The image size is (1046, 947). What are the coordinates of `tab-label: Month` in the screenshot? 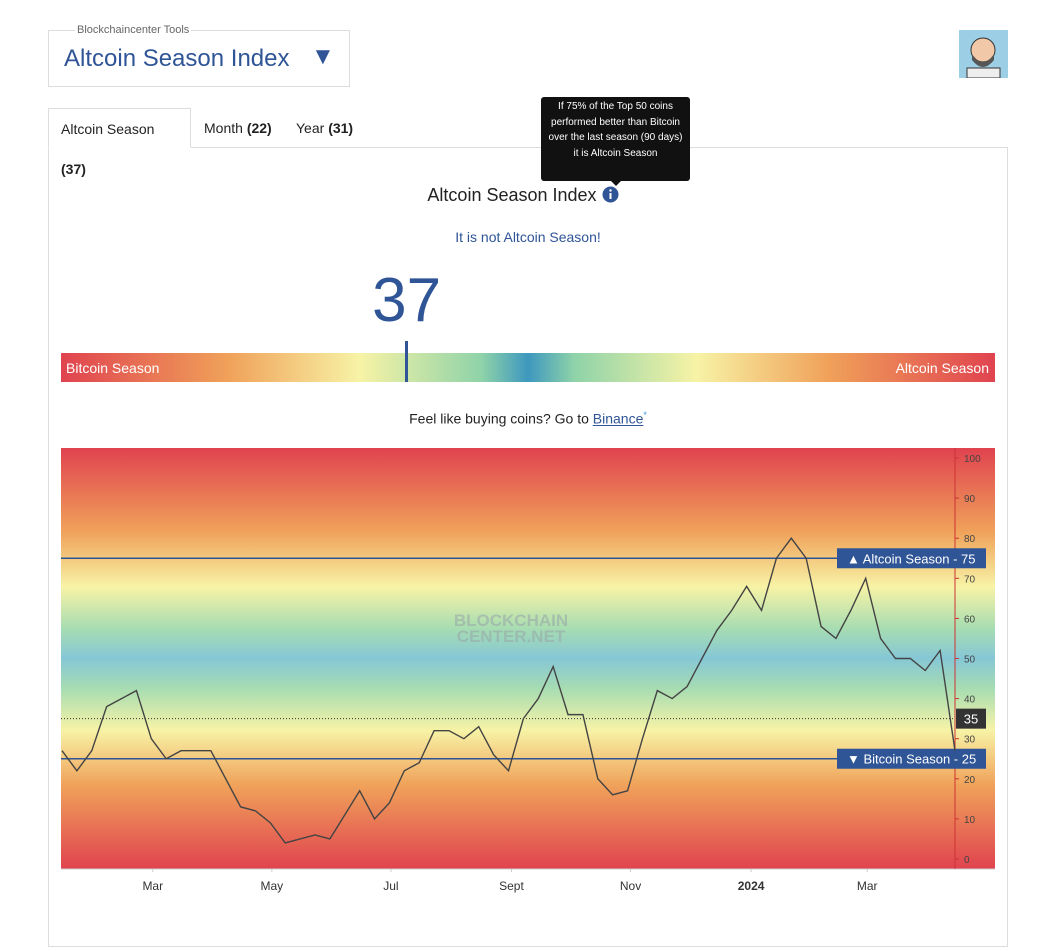 It's located at (223, 128).